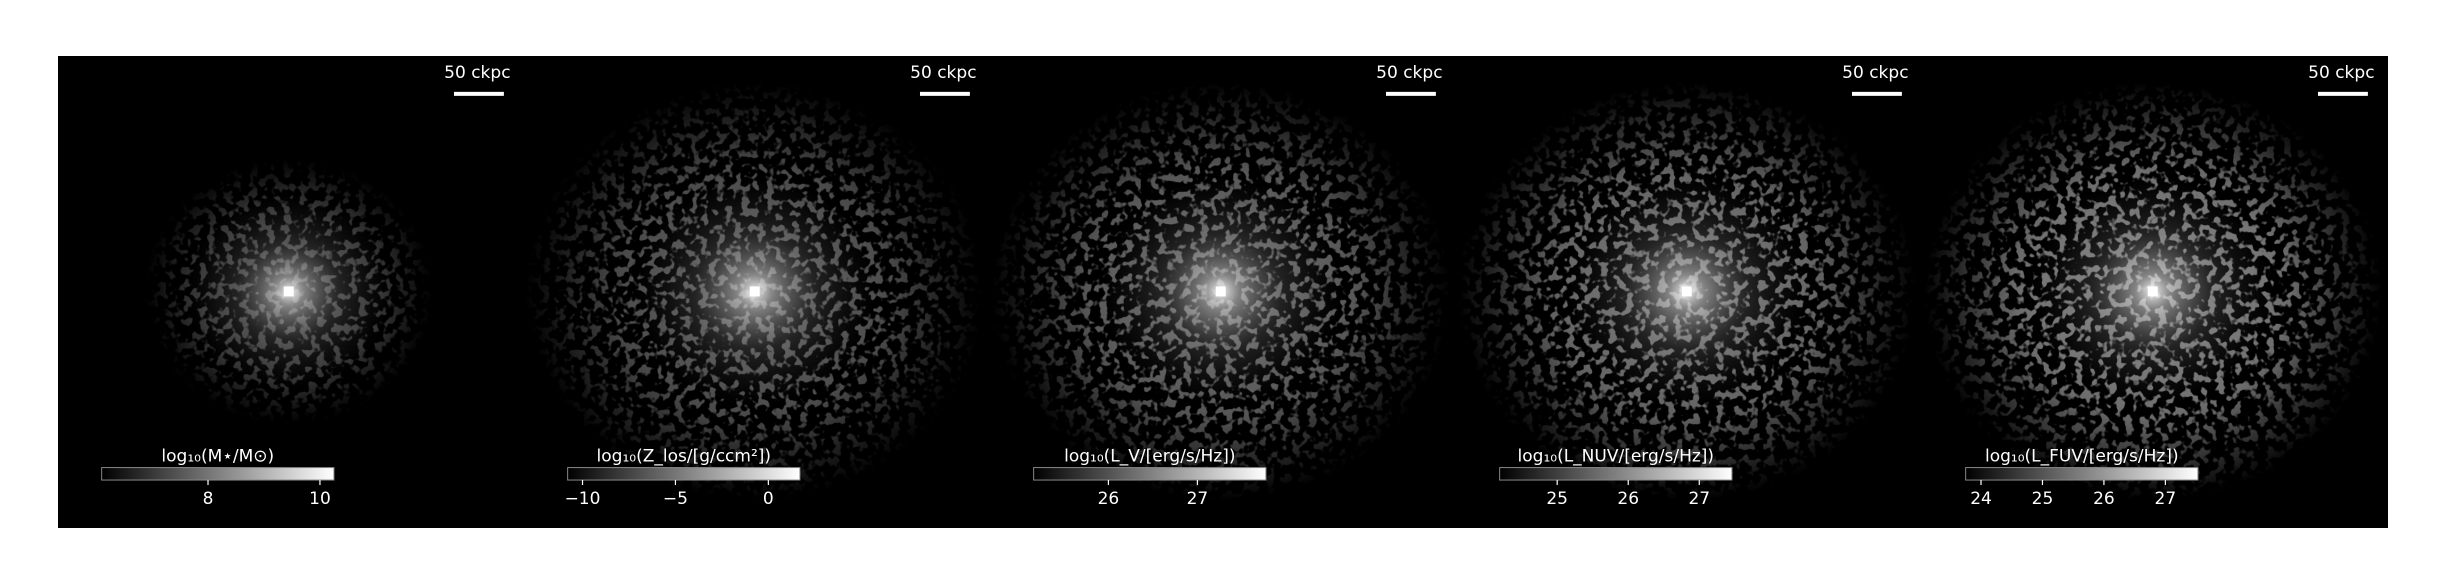 Image resolution: width=2444 pixels, height=584 pixels. Describe the element at coordinates (1616, 457) in the screenshot. I see `colorbar-label: log₁₀(L_NUV/[erg/s/Hz])` at that location.